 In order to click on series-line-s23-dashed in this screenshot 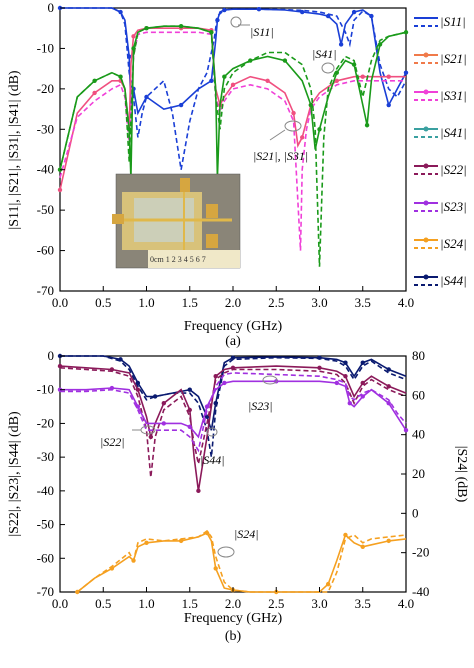, I will do `click(233, 412)`.